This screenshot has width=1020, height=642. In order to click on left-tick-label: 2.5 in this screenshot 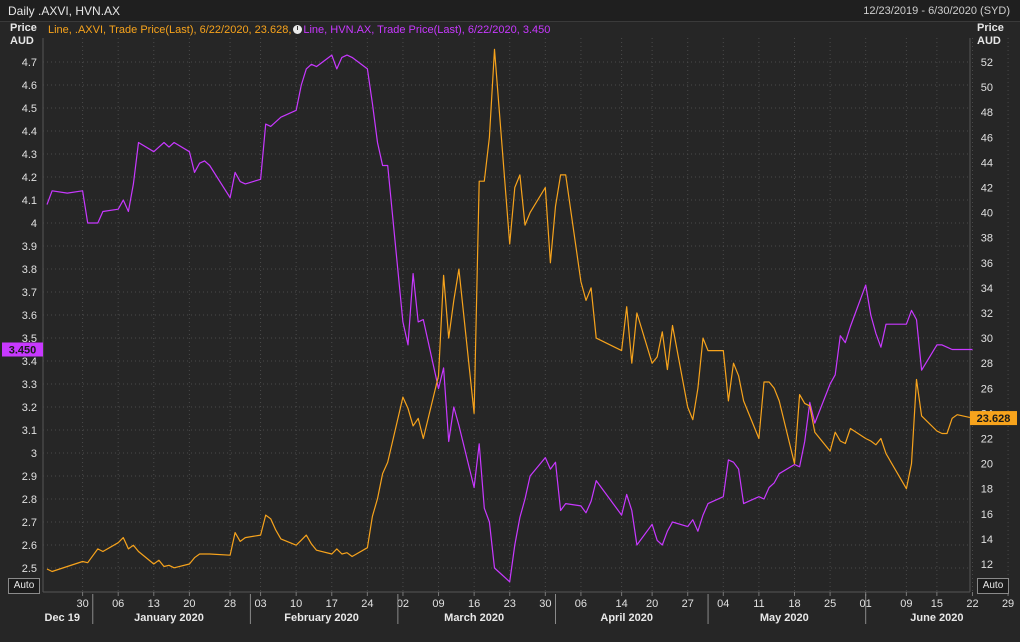, I will do `click(29, 569)`.